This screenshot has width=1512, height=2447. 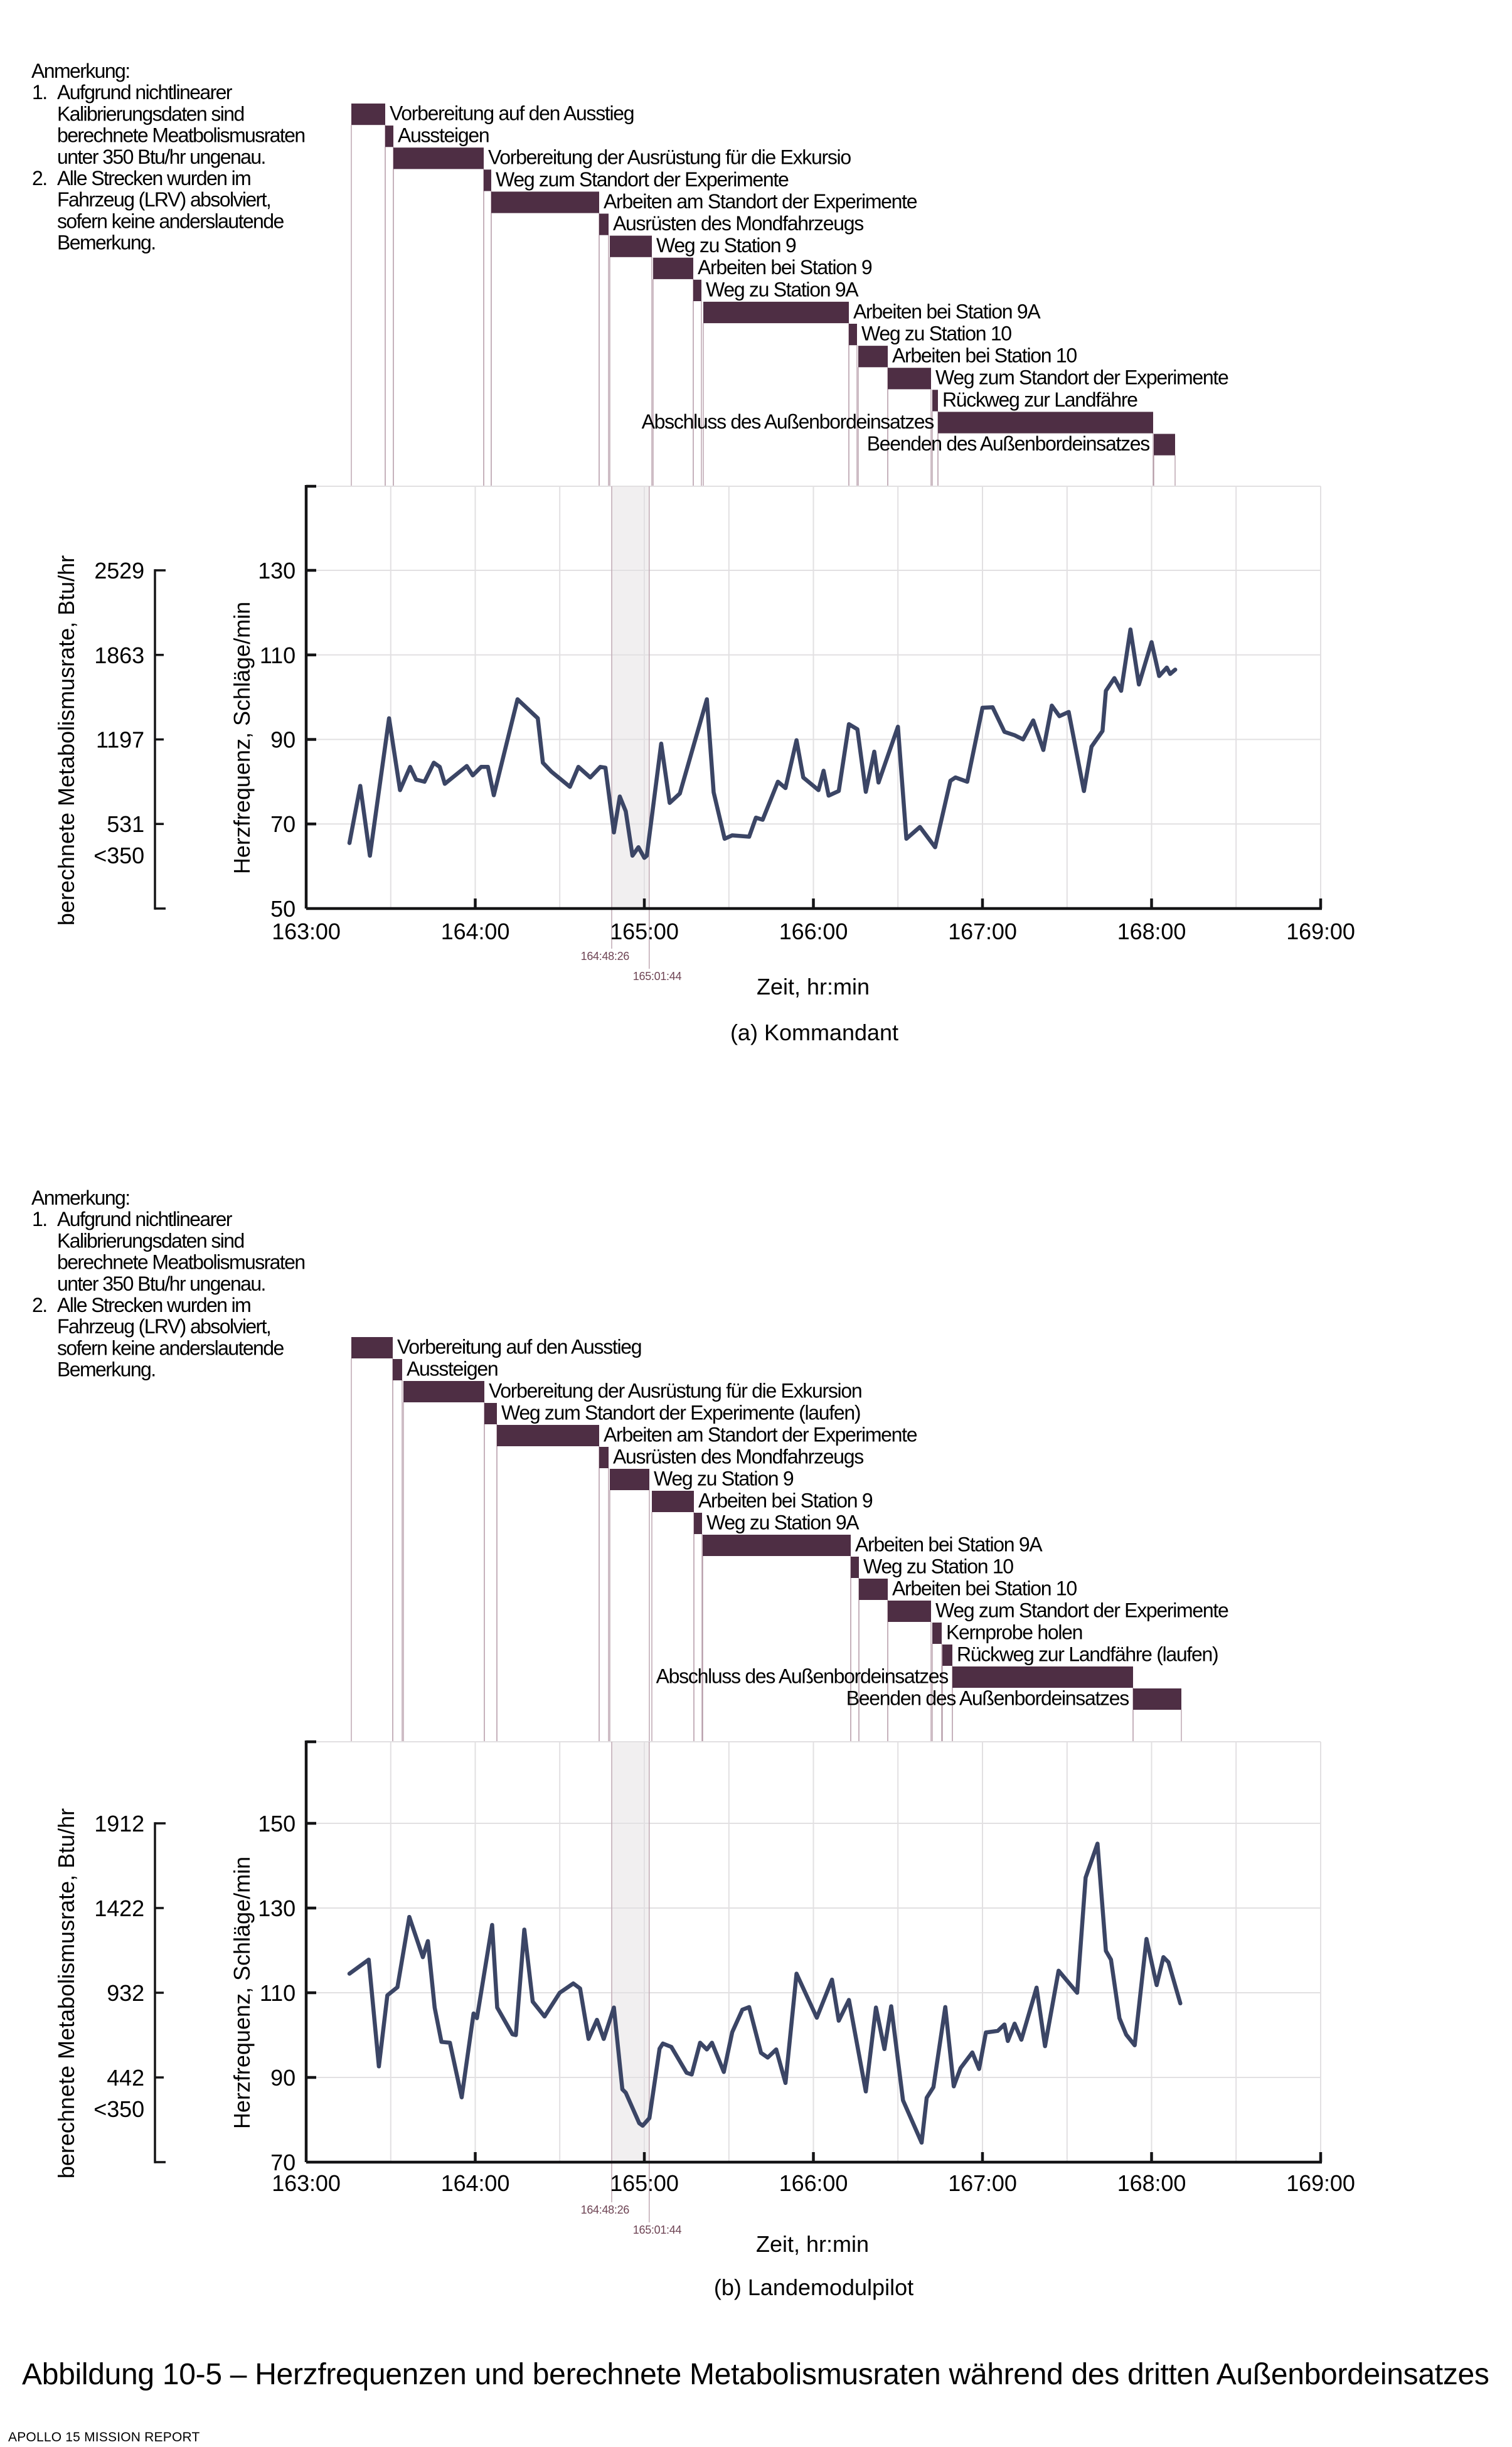 What do you see at coordinates (1039, 399) in the screenshot?
I see `svg-text: Rückweg zur Landfähre` at bounding box center [1039, 399].